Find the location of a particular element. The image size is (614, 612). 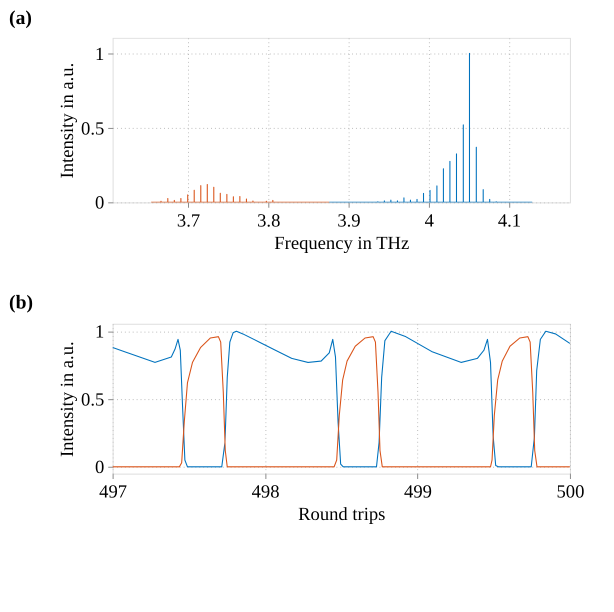

x-tick-label: 498 is located at coordinates (266, 492).